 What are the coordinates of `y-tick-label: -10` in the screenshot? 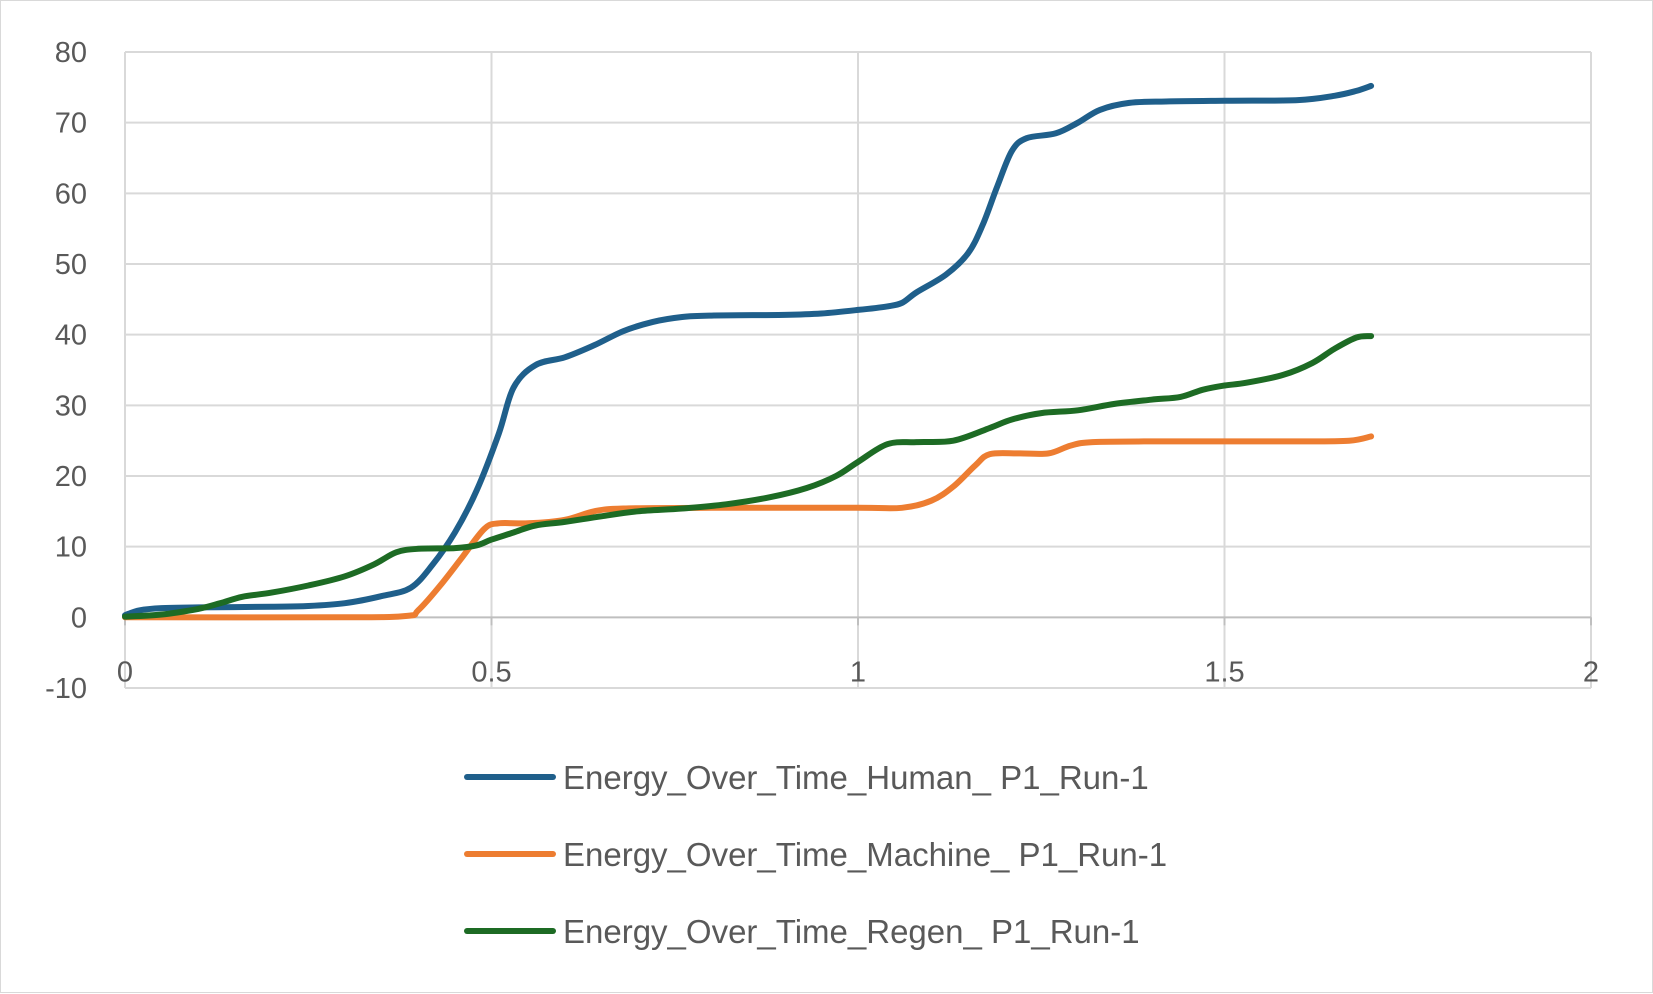 It's located at (66, 689).